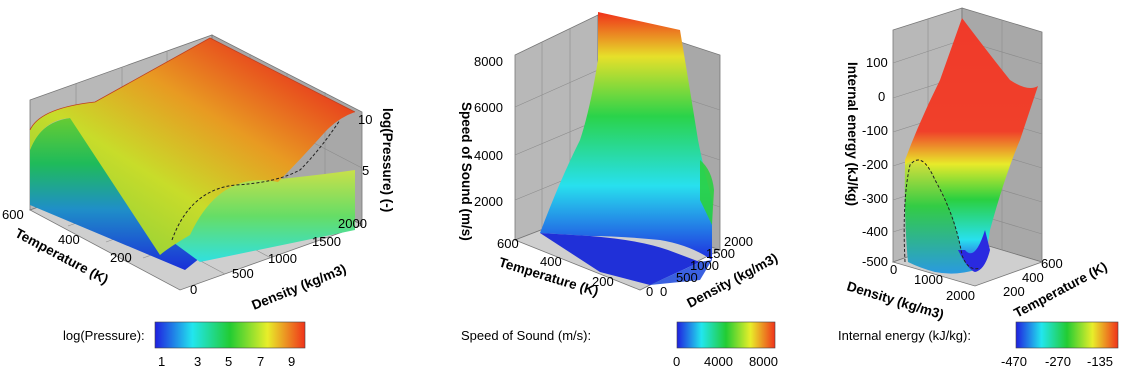 The width and height of the screenshot is (1127, 376). I want to click on y-tick-label: 200, so click(1014, 291).